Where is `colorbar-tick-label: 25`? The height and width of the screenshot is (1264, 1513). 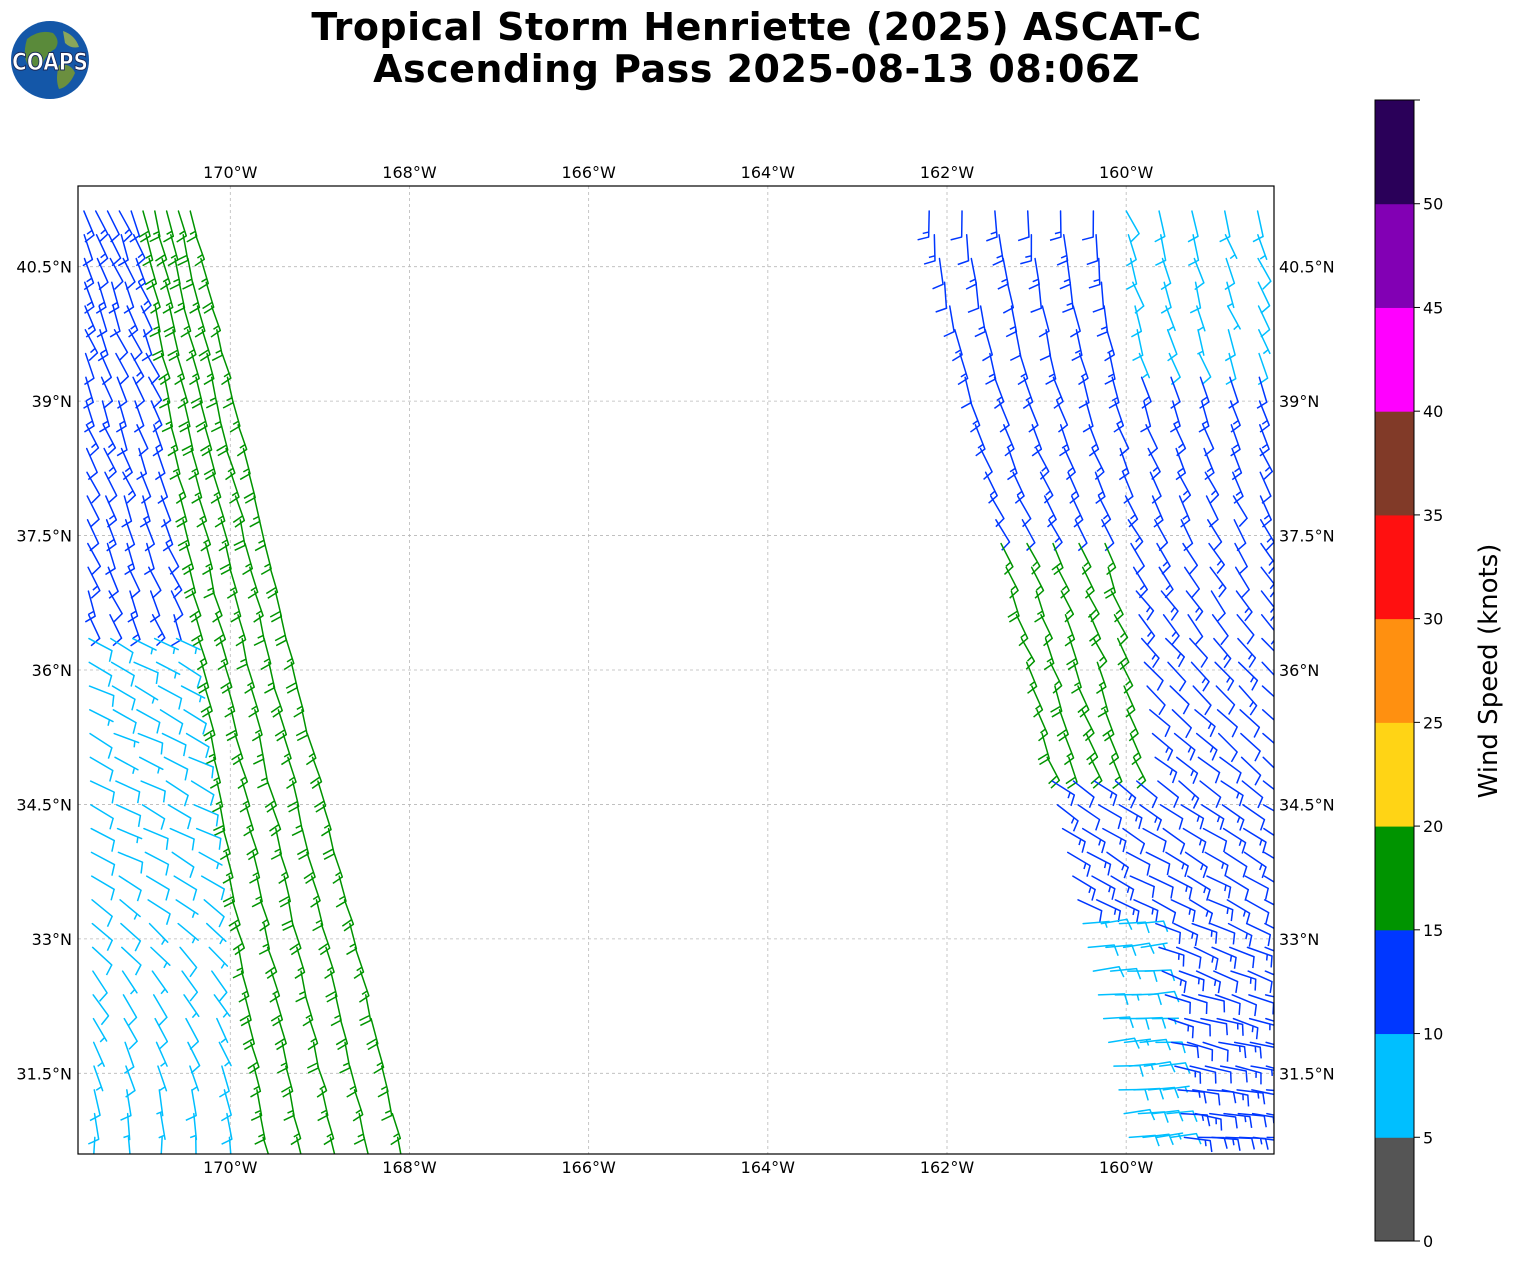 colorbar-tick-label: 25 is located at coordinates (1433, 722).